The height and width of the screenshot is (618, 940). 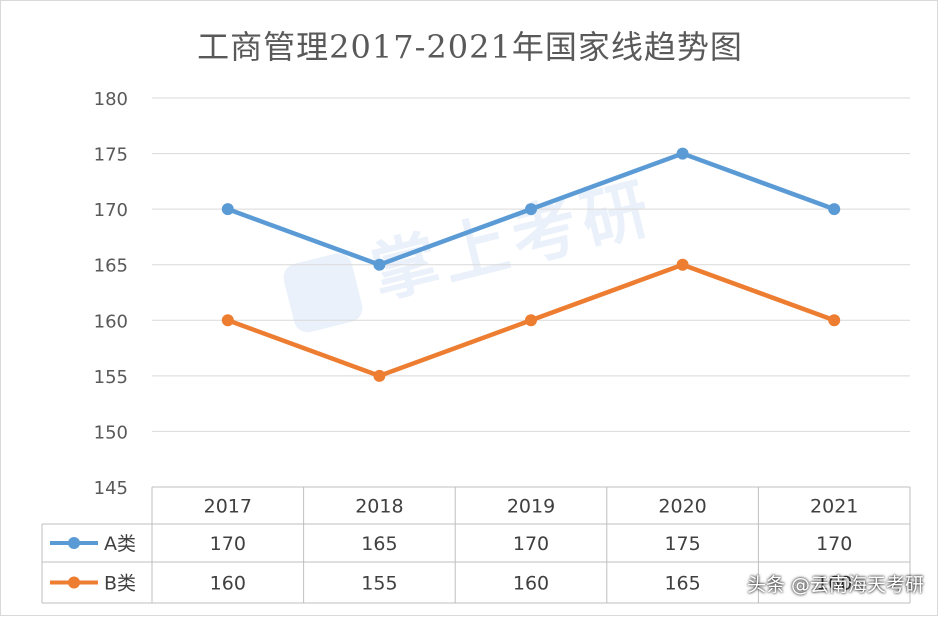 I want to click on y-tick-label: 175, so click(x=111, y=155).